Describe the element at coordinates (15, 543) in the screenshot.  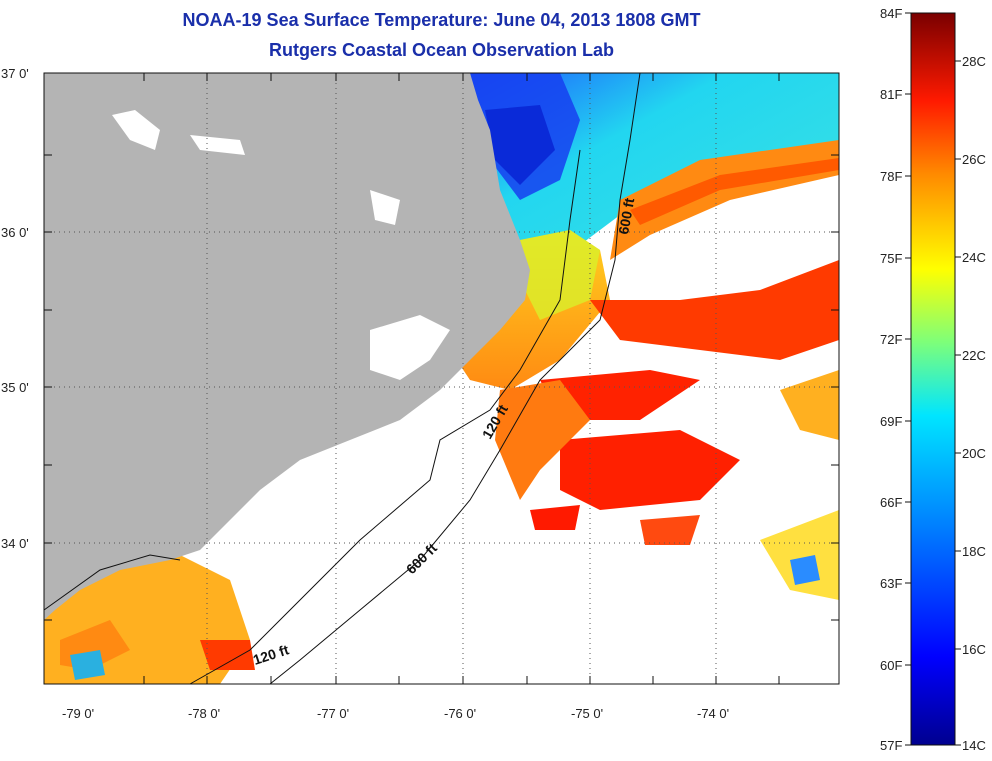
I see `lat-label-34: 34 0'` at that location.